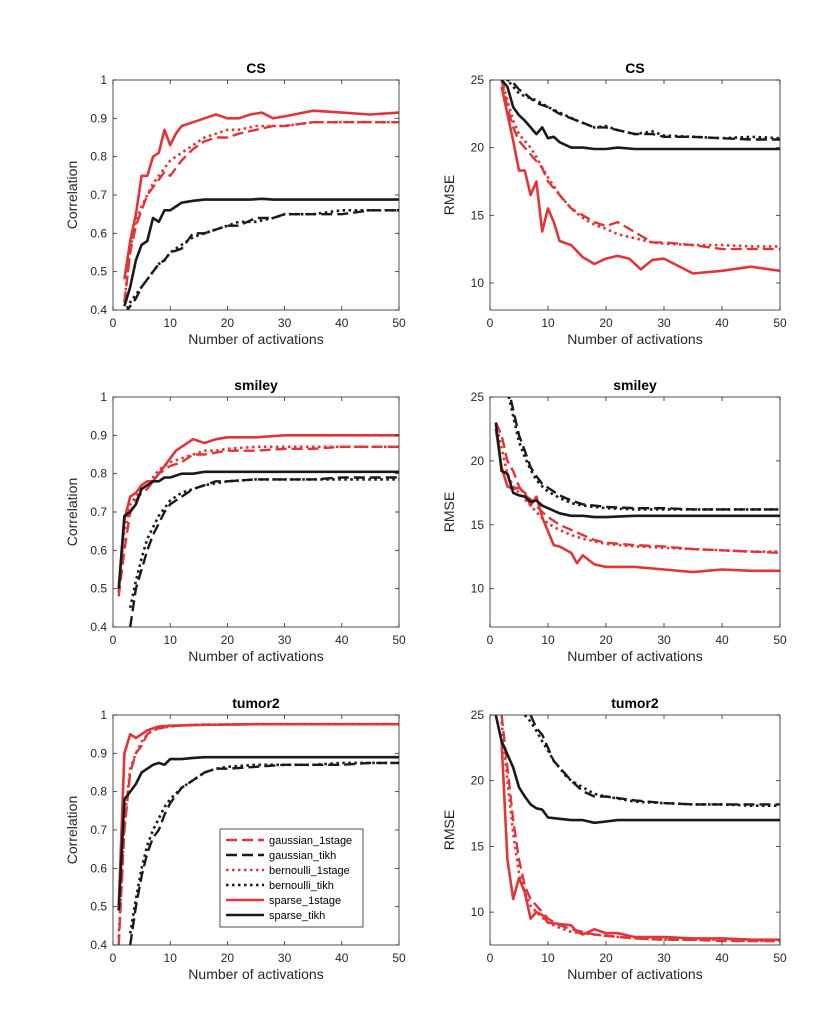 The image size is (830, 1024). I want to click on chart-title: tumor2, so click(256, 703).